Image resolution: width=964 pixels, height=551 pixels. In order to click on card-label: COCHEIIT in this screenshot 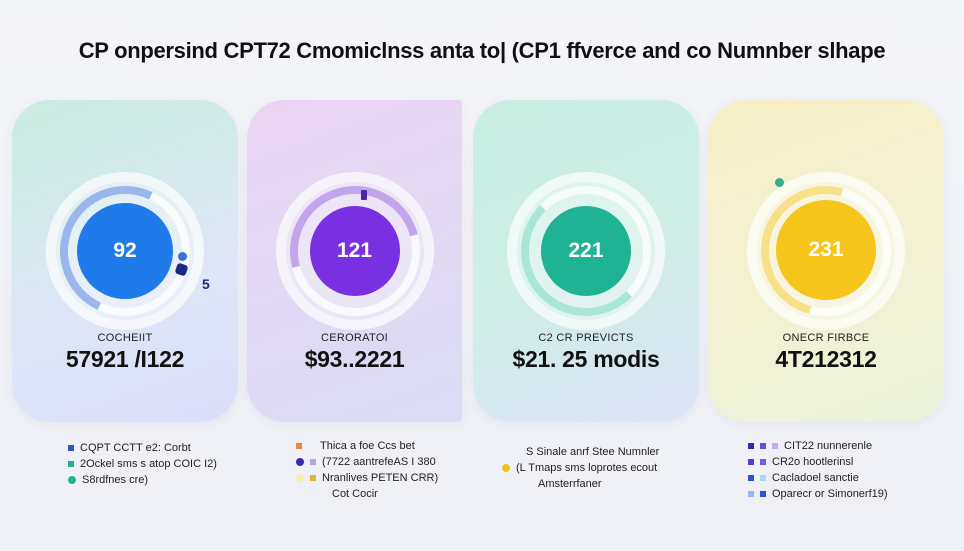, I will do `click(125, 338)`.